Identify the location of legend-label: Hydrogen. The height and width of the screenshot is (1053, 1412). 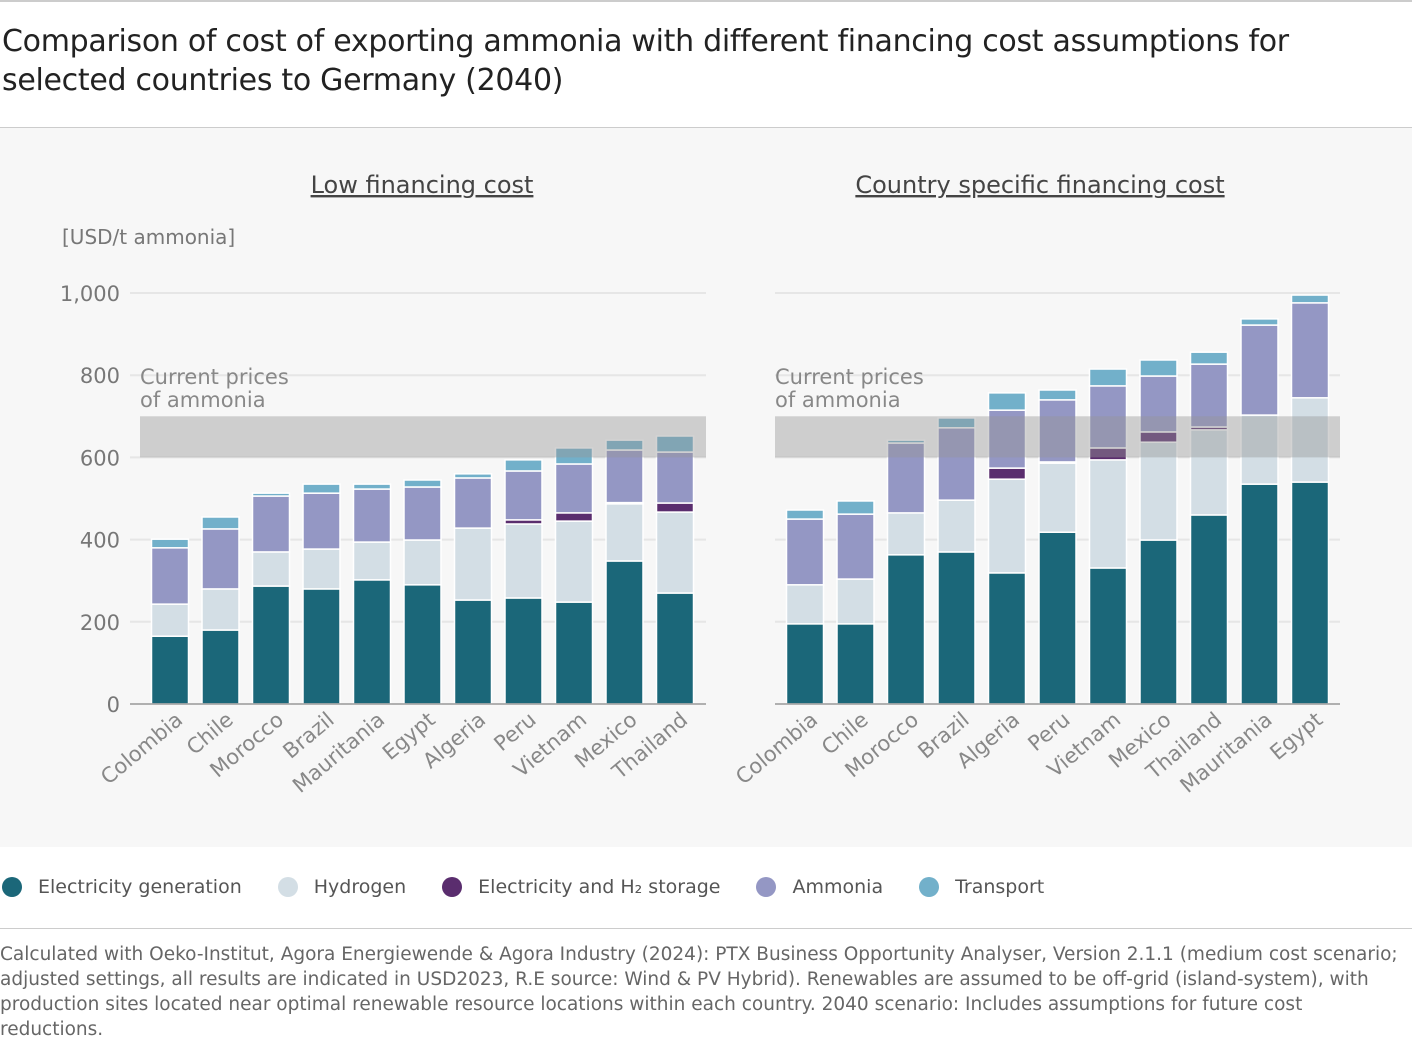
(360, 887).